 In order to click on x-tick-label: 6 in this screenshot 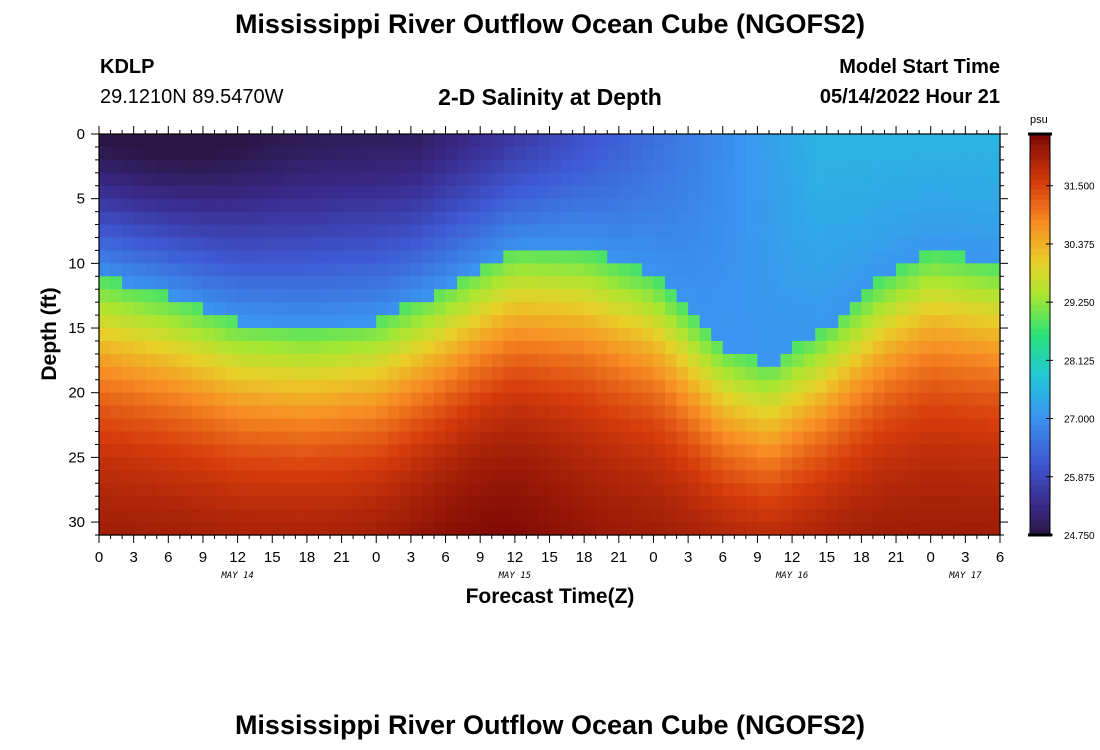, I will do `click(445, 557)`.